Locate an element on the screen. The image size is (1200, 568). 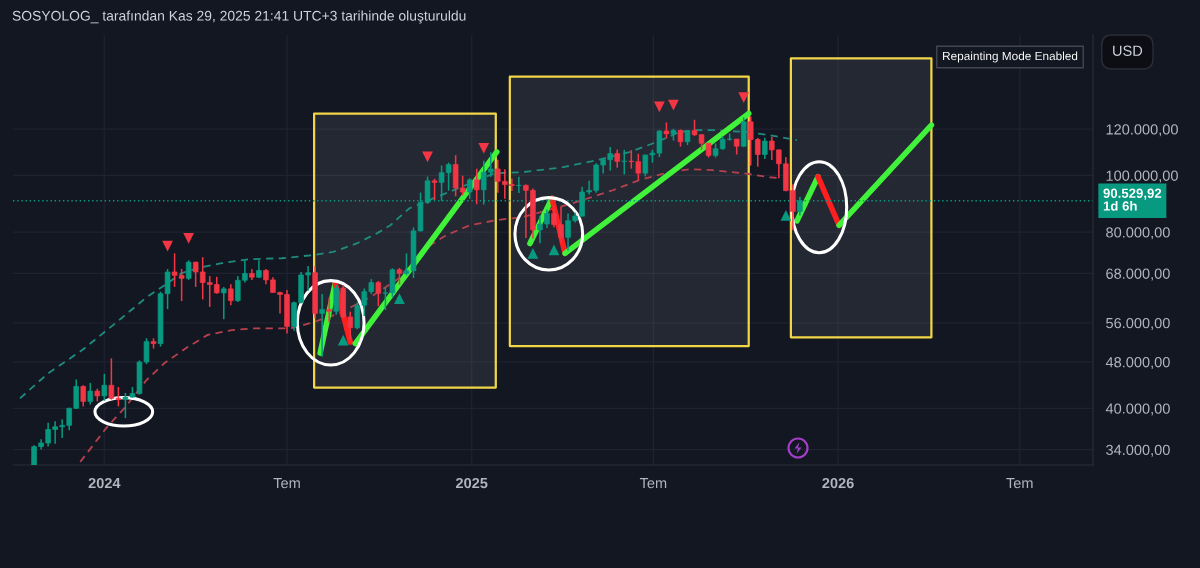
ref-line-label: 90.529,92 1d 6h is located at coordinates (1132, 199).